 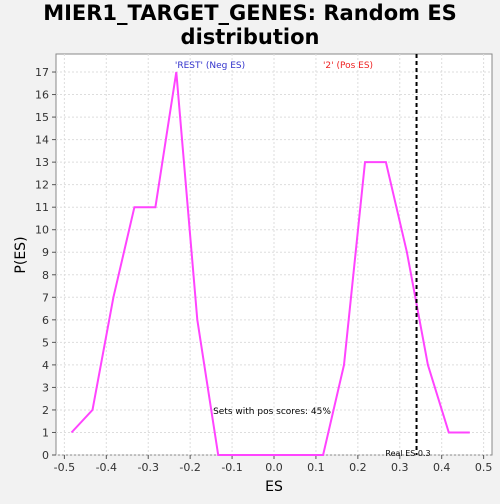 I want to click on x-axis: -0.5 -0.4 -0.3 -0.2 -0.1 0.0 0.1 0.2 0.3 0.4 0.5, so click(x=273, y=464).